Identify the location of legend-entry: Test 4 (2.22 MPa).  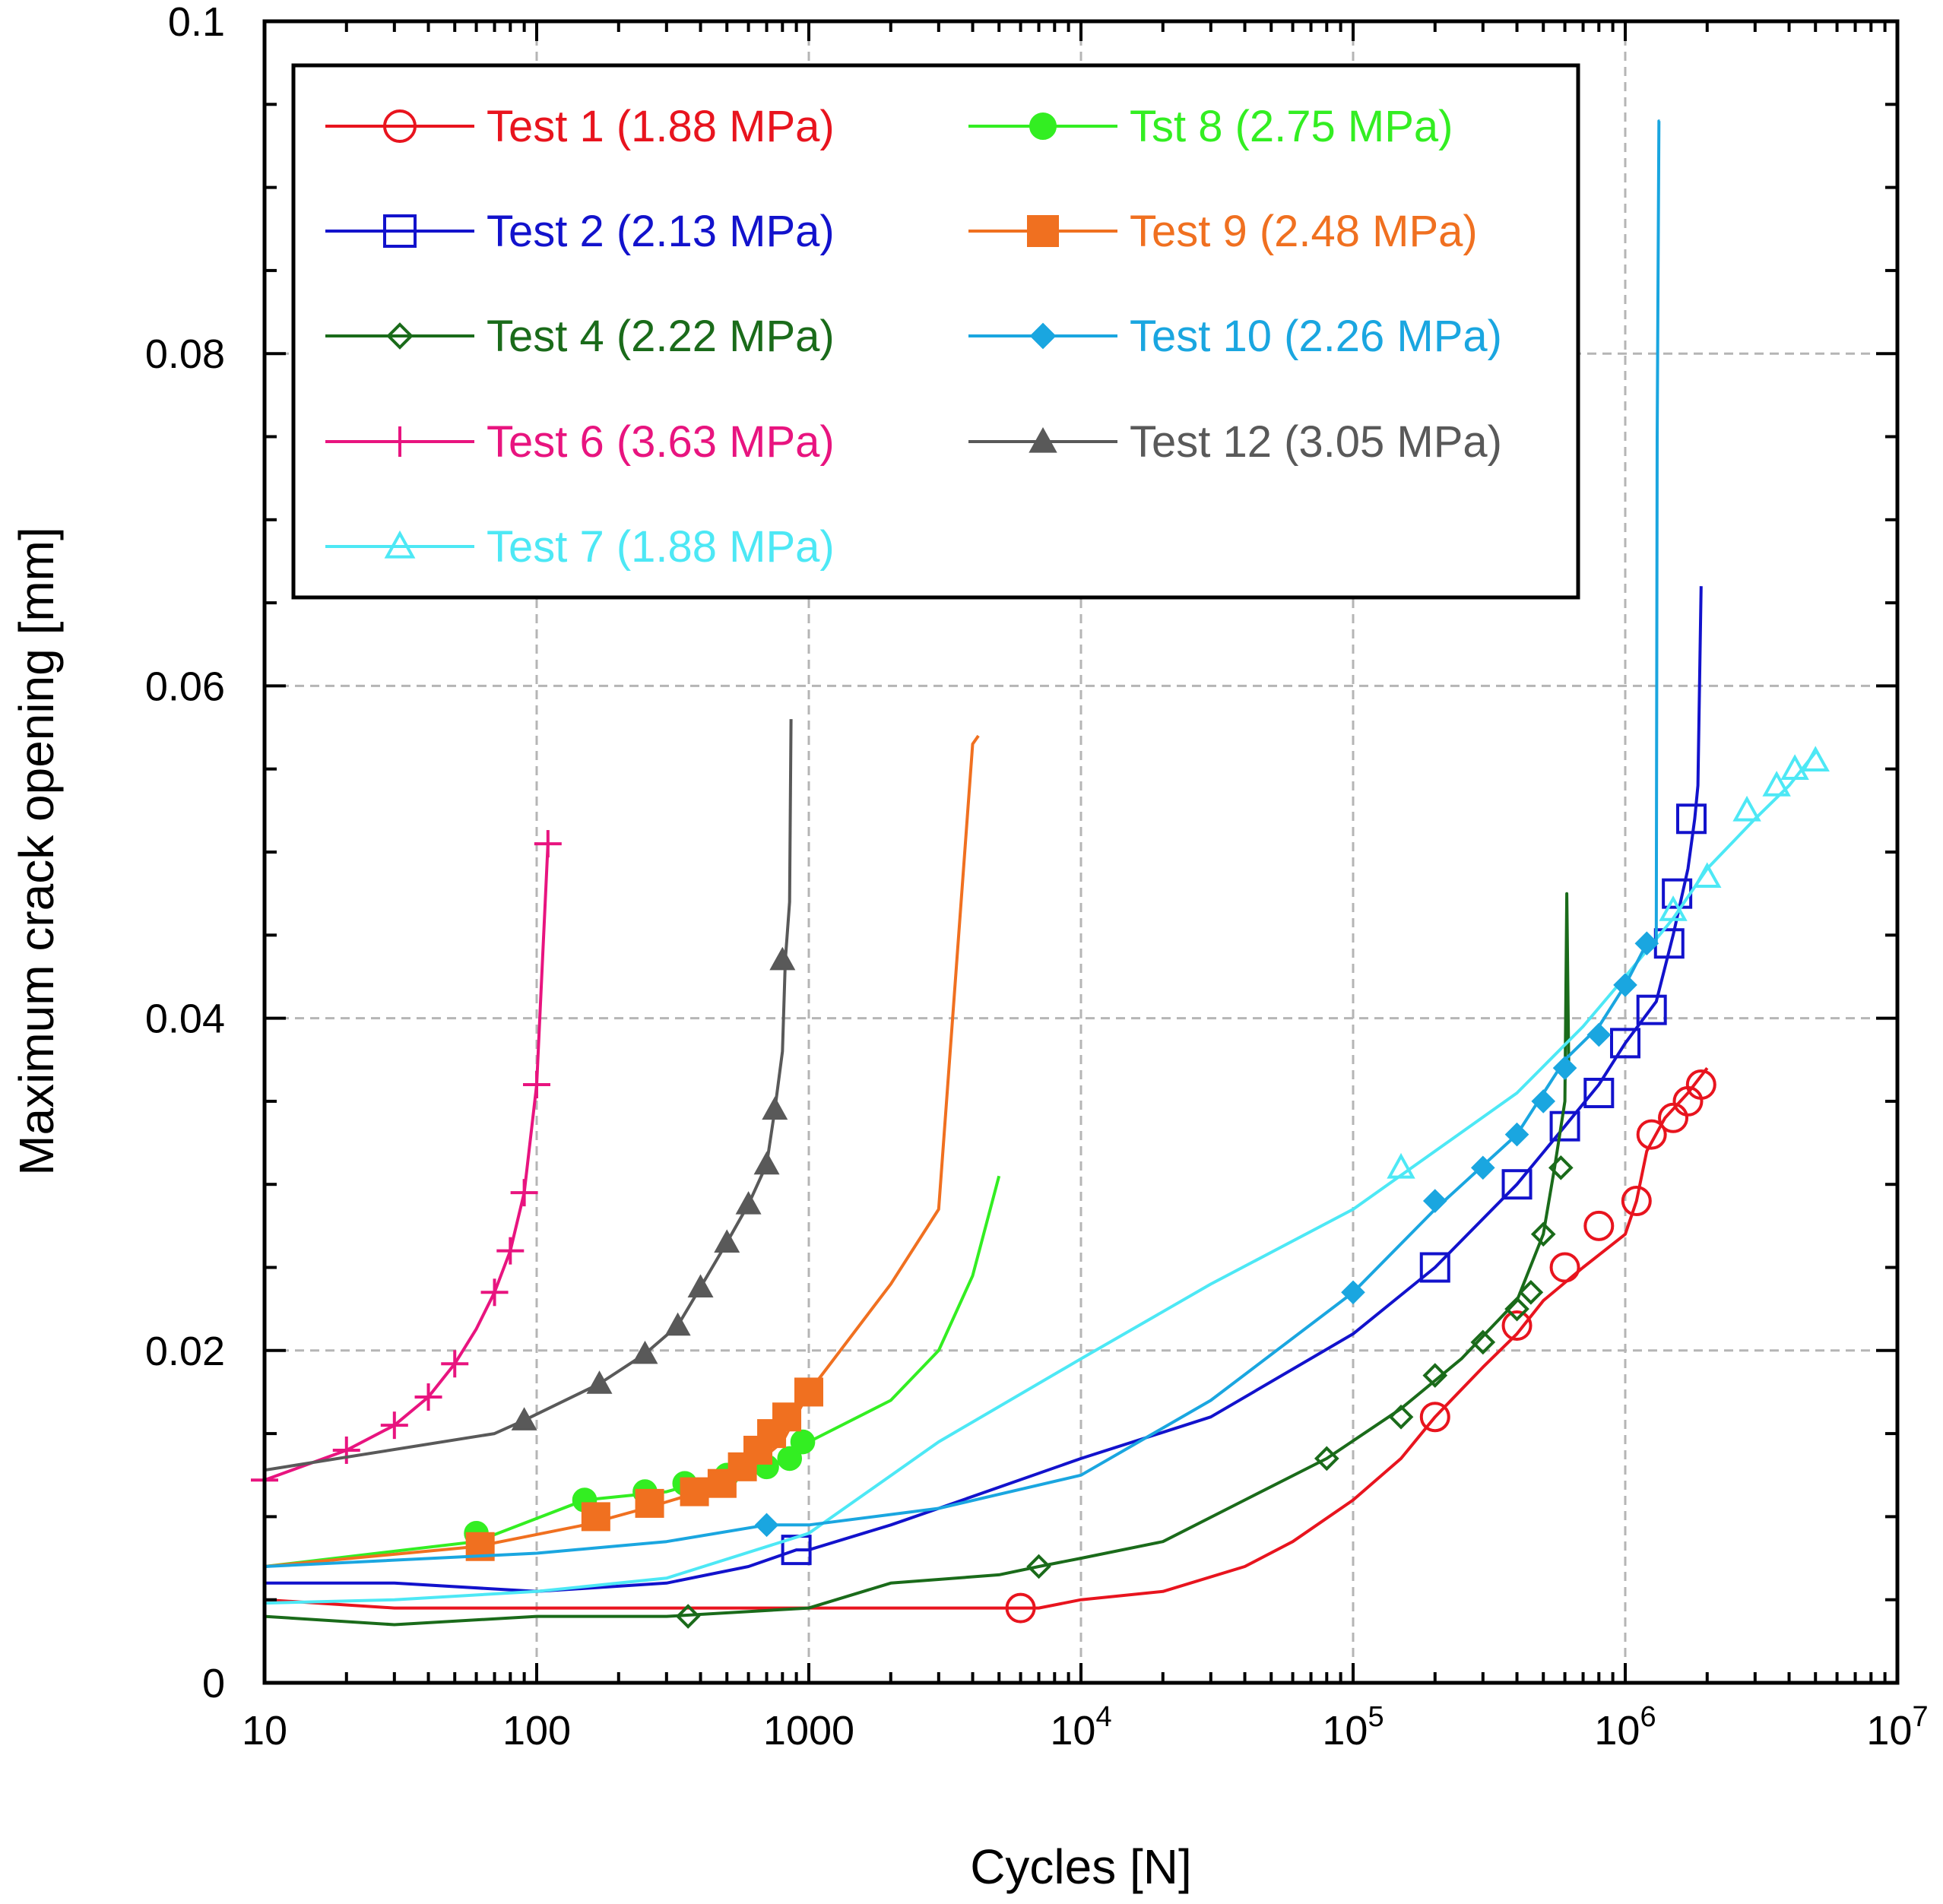
(580, 336).